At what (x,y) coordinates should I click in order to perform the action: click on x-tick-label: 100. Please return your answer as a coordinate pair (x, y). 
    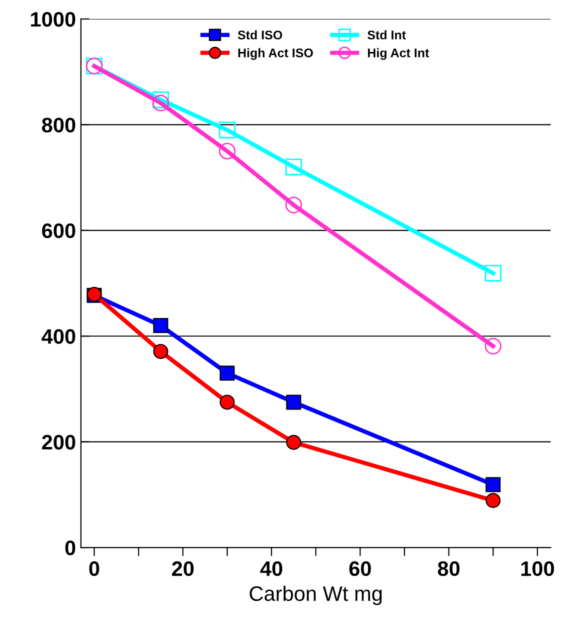
    Looking at the image, I should click on (537, 568).